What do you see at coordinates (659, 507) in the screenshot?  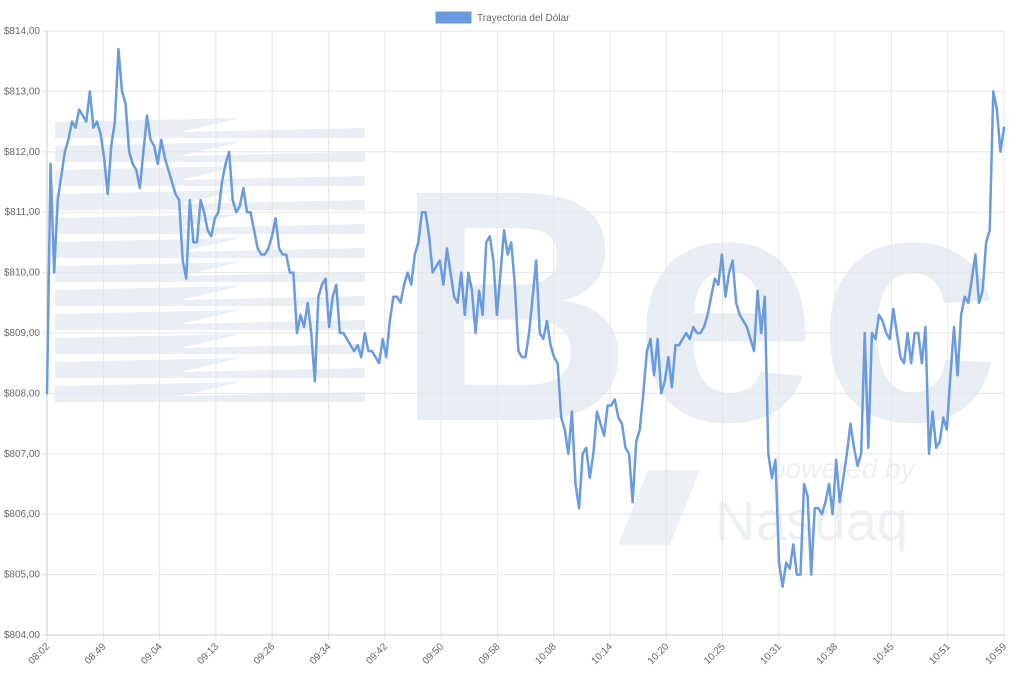 I see `nasdaq-logo-icon` at bounding box center [659, 507].